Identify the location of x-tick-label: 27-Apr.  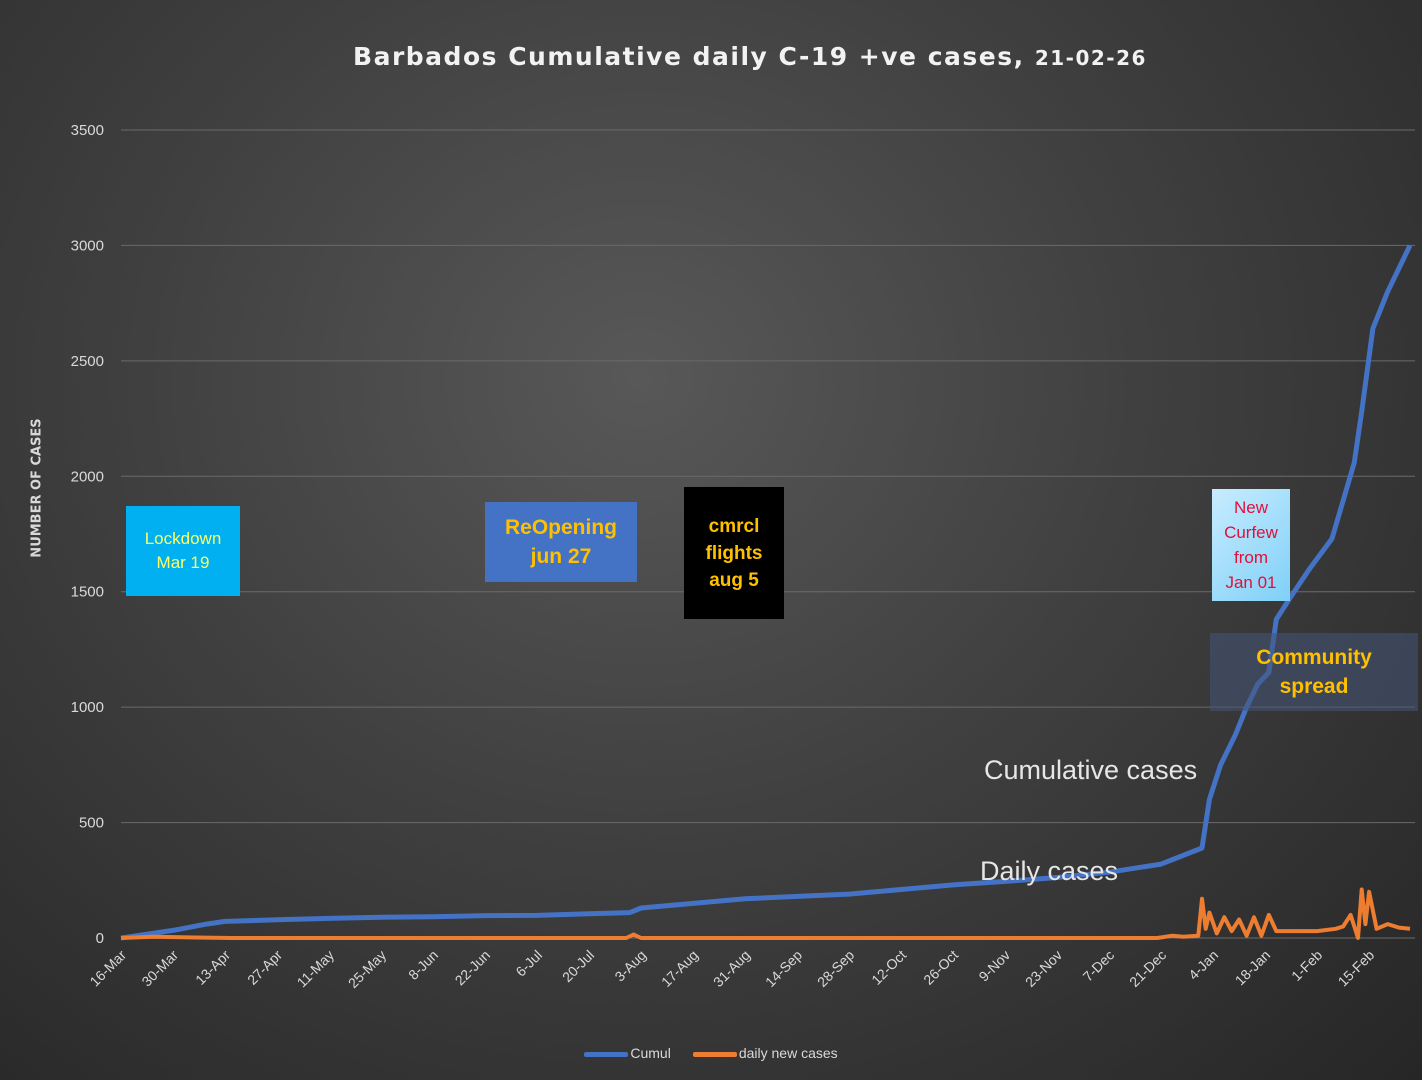
(264, 967).